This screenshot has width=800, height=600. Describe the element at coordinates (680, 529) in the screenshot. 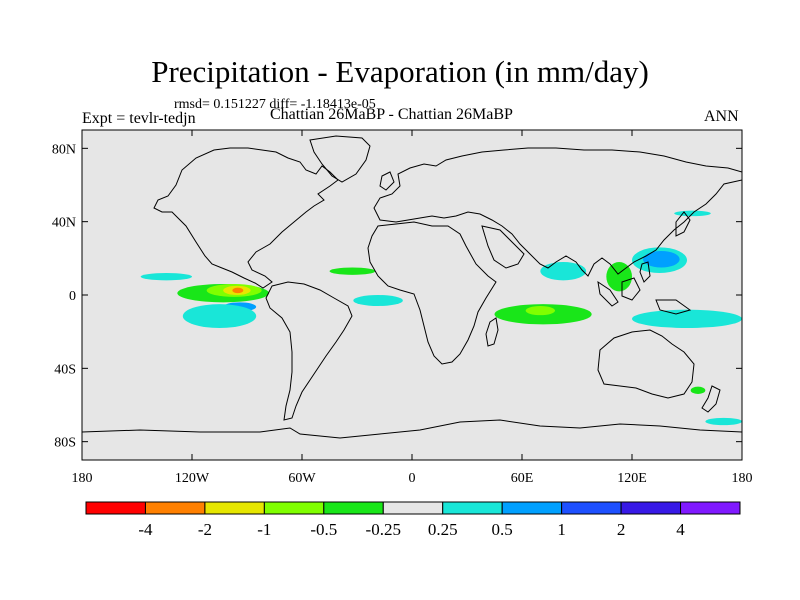

I see `colorbar-label-9: 4` at that location.